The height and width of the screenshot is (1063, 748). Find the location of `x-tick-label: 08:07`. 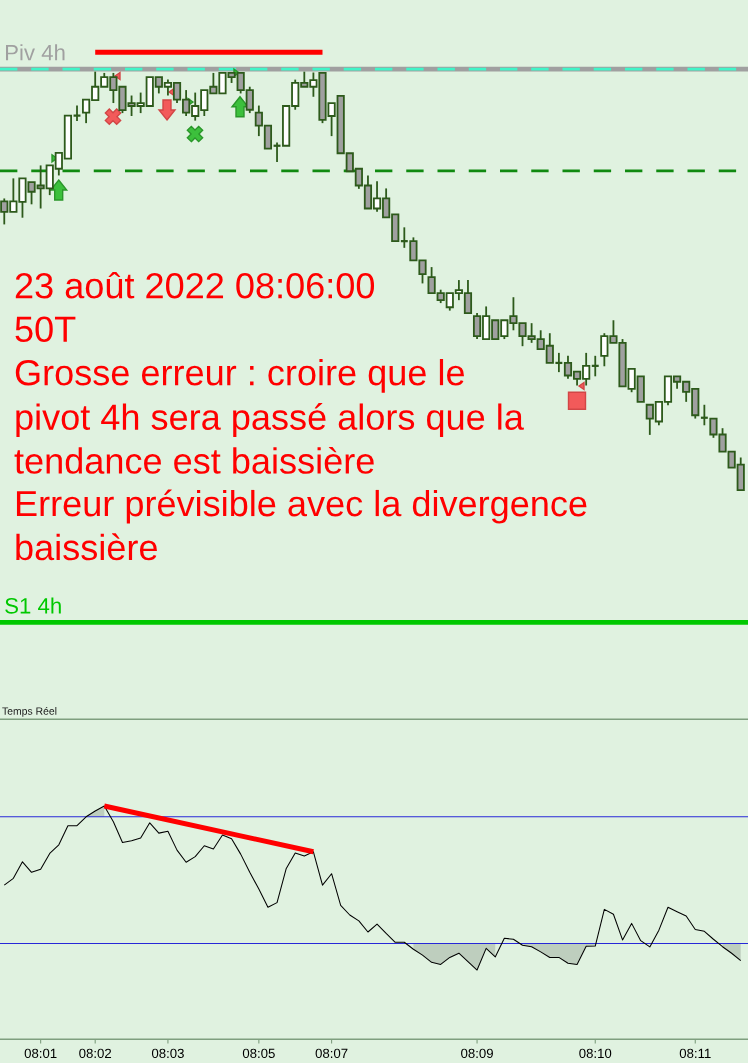

x-tick-label: 08:07 is located at coordinates (331, 1053).